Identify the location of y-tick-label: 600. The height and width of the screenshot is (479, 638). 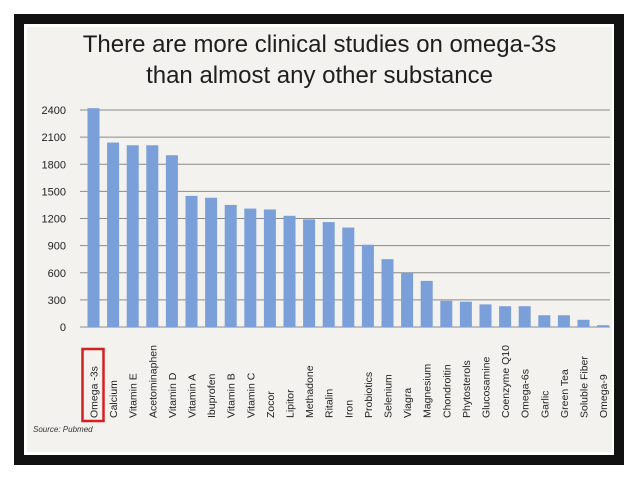
(57, 274).